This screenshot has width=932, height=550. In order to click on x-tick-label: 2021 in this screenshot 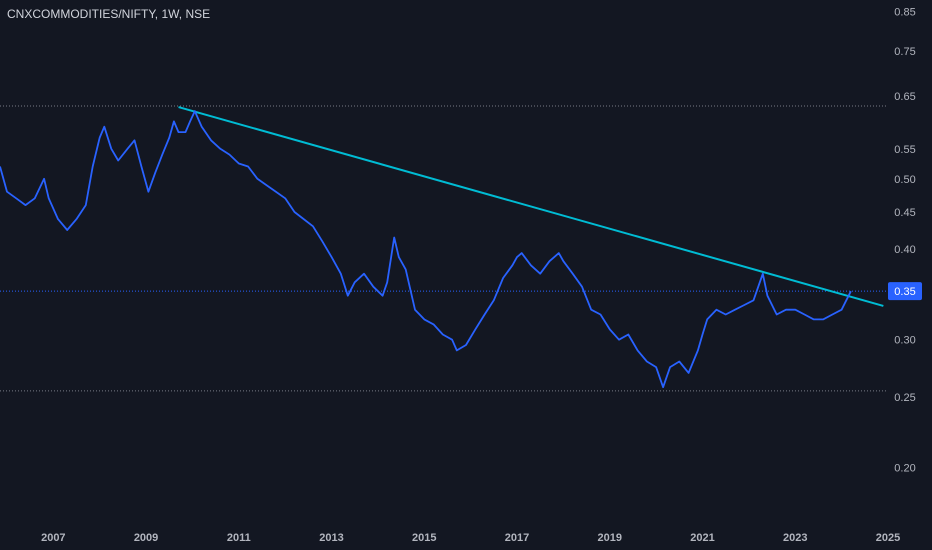, I will do `click(702, 538)`.